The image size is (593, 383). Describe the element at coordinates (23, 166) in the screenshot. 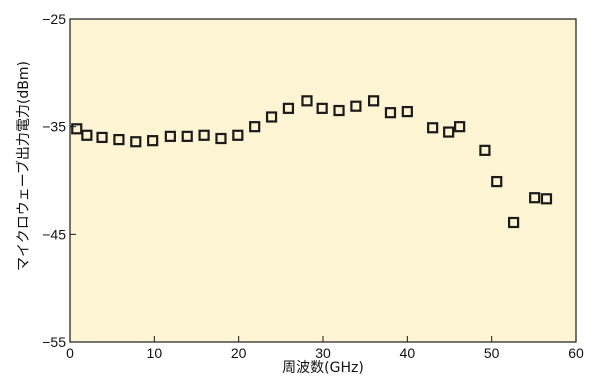

I see `y-axis-label: マイクロウェーブ出力電力(dBm)` at that location.